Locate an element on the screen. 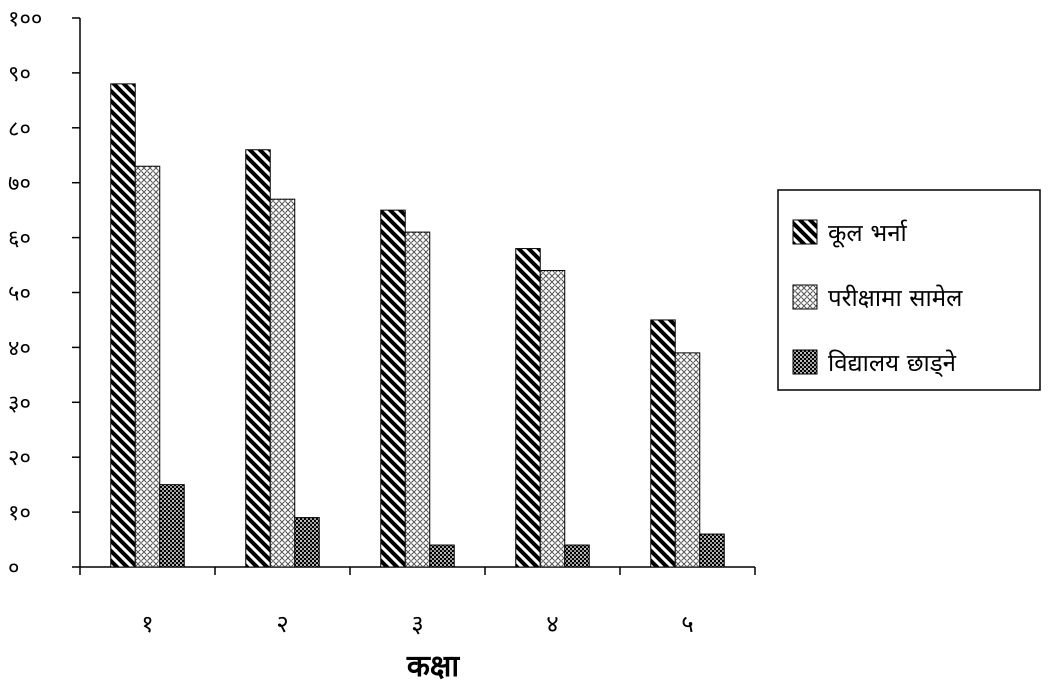  legend-label: परीक्षामा सामेल is located at coordinates (895, 298).